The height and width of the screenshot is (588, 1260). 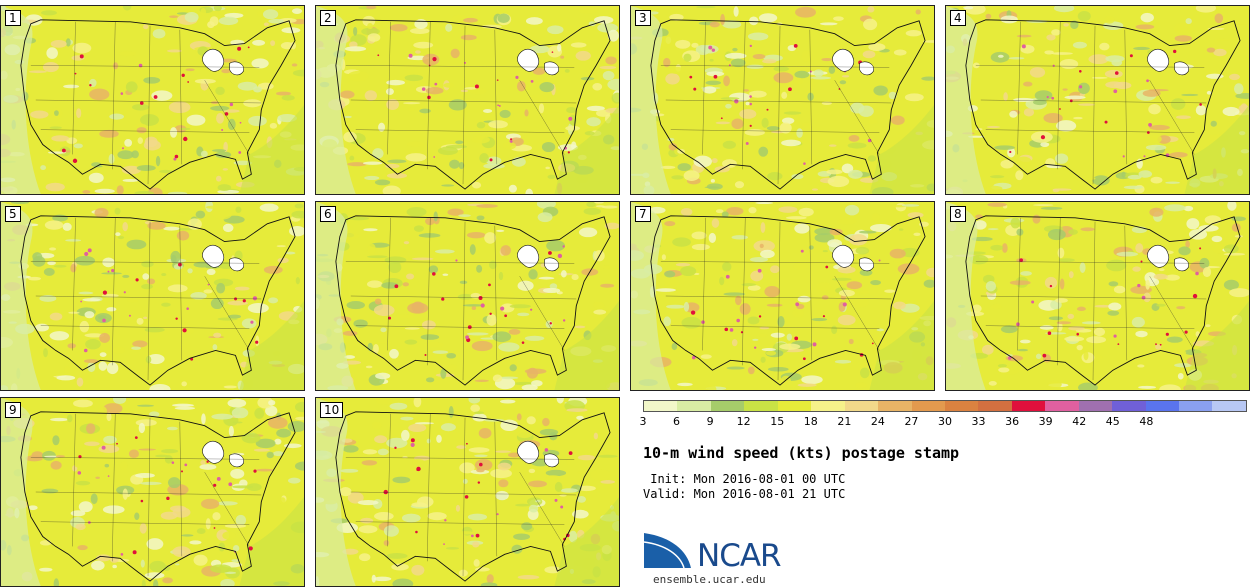 What do you see at coordinates (810, 421) in the screenshot?
I see `colorbar-tick-label: 18` at bounding box center [810, 421].